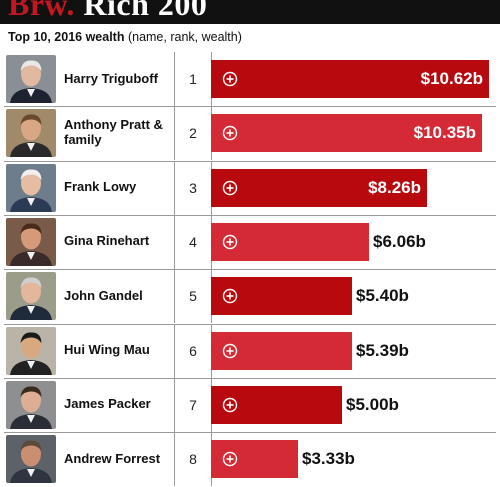  What do you see at coordinates (444, 133) in the screenshot?
I see `wealth-value-label: $10.35b` at bounding box center [444, 133].